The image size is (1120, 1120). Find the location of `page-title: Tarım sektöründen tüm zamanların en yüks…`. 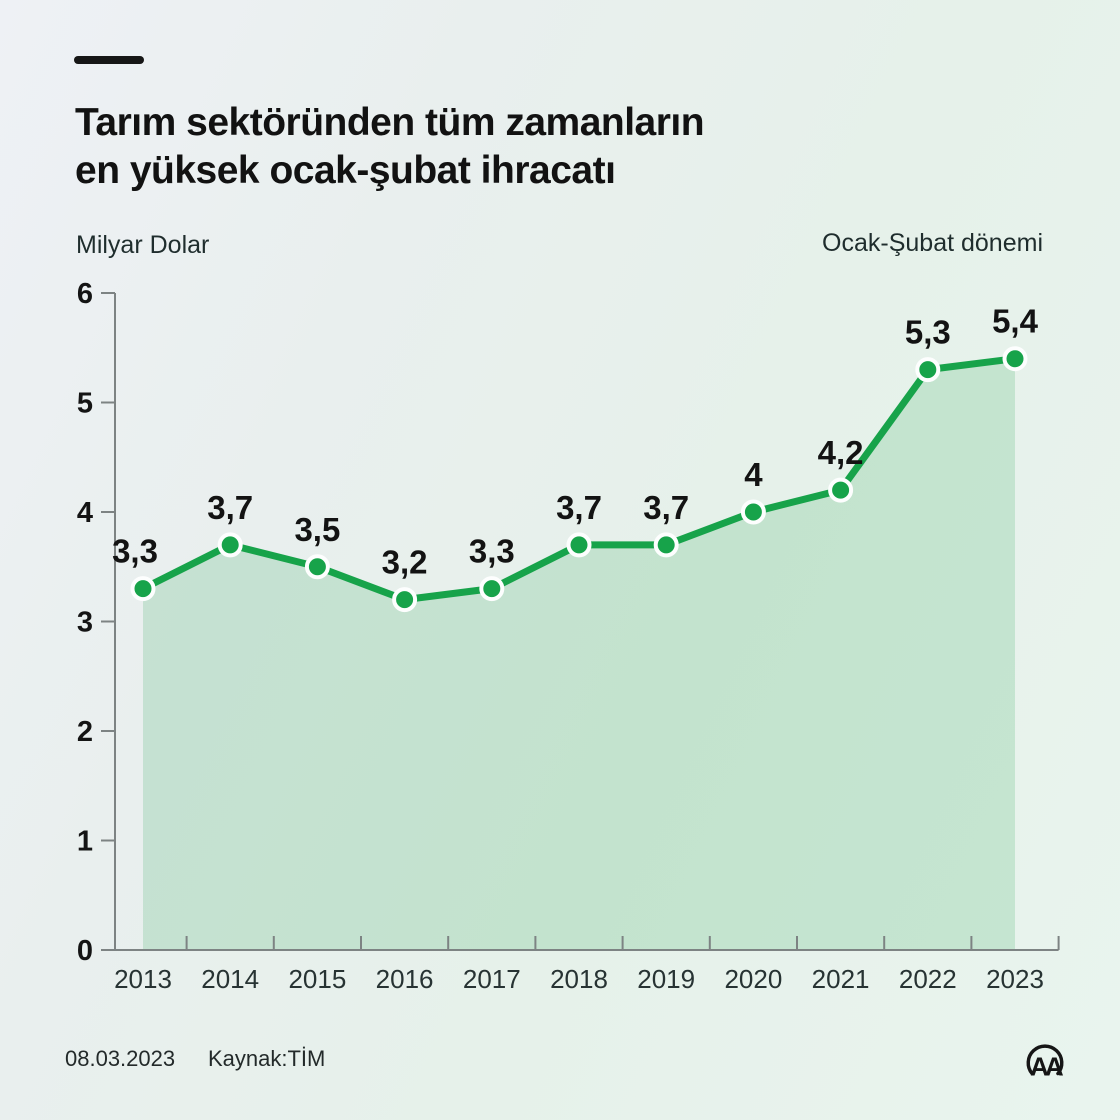

page-title: Tarım sektöründen tüm zamanların en yüks… is located at coordinates (390, 146).